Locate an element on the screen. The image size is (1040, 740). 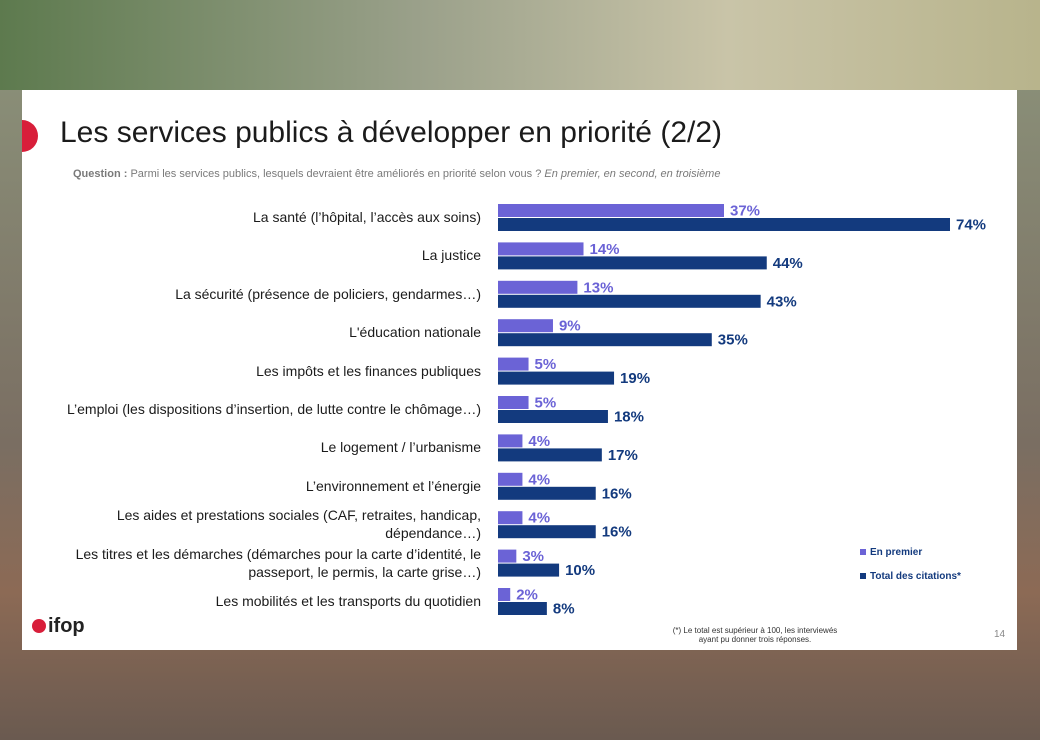
value-label: 17% is located at coordinates (623, 455).